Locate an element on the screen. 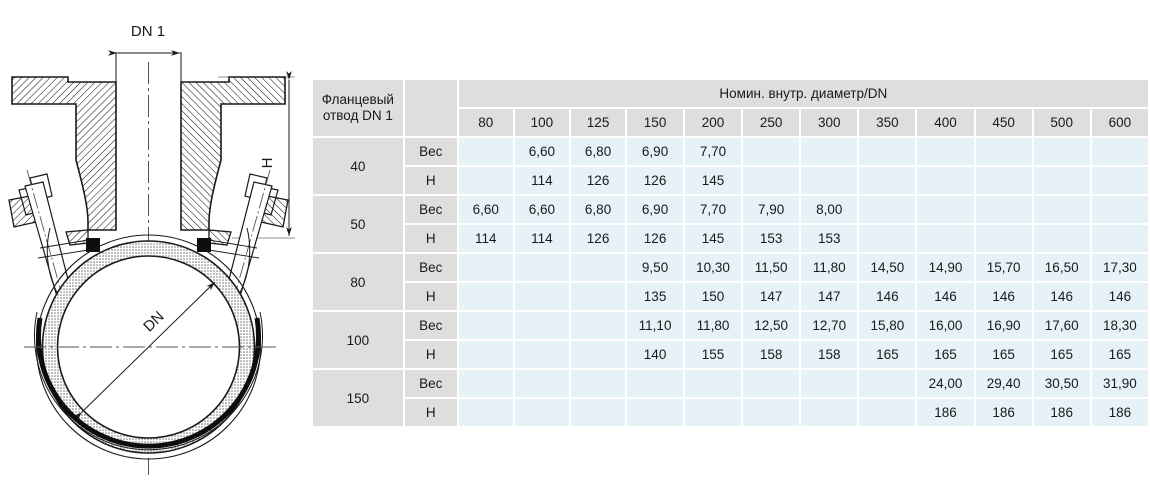 The width and height of the screenshot is (1150, 498). cell-height: 135 is located at coordinates (655, 296).